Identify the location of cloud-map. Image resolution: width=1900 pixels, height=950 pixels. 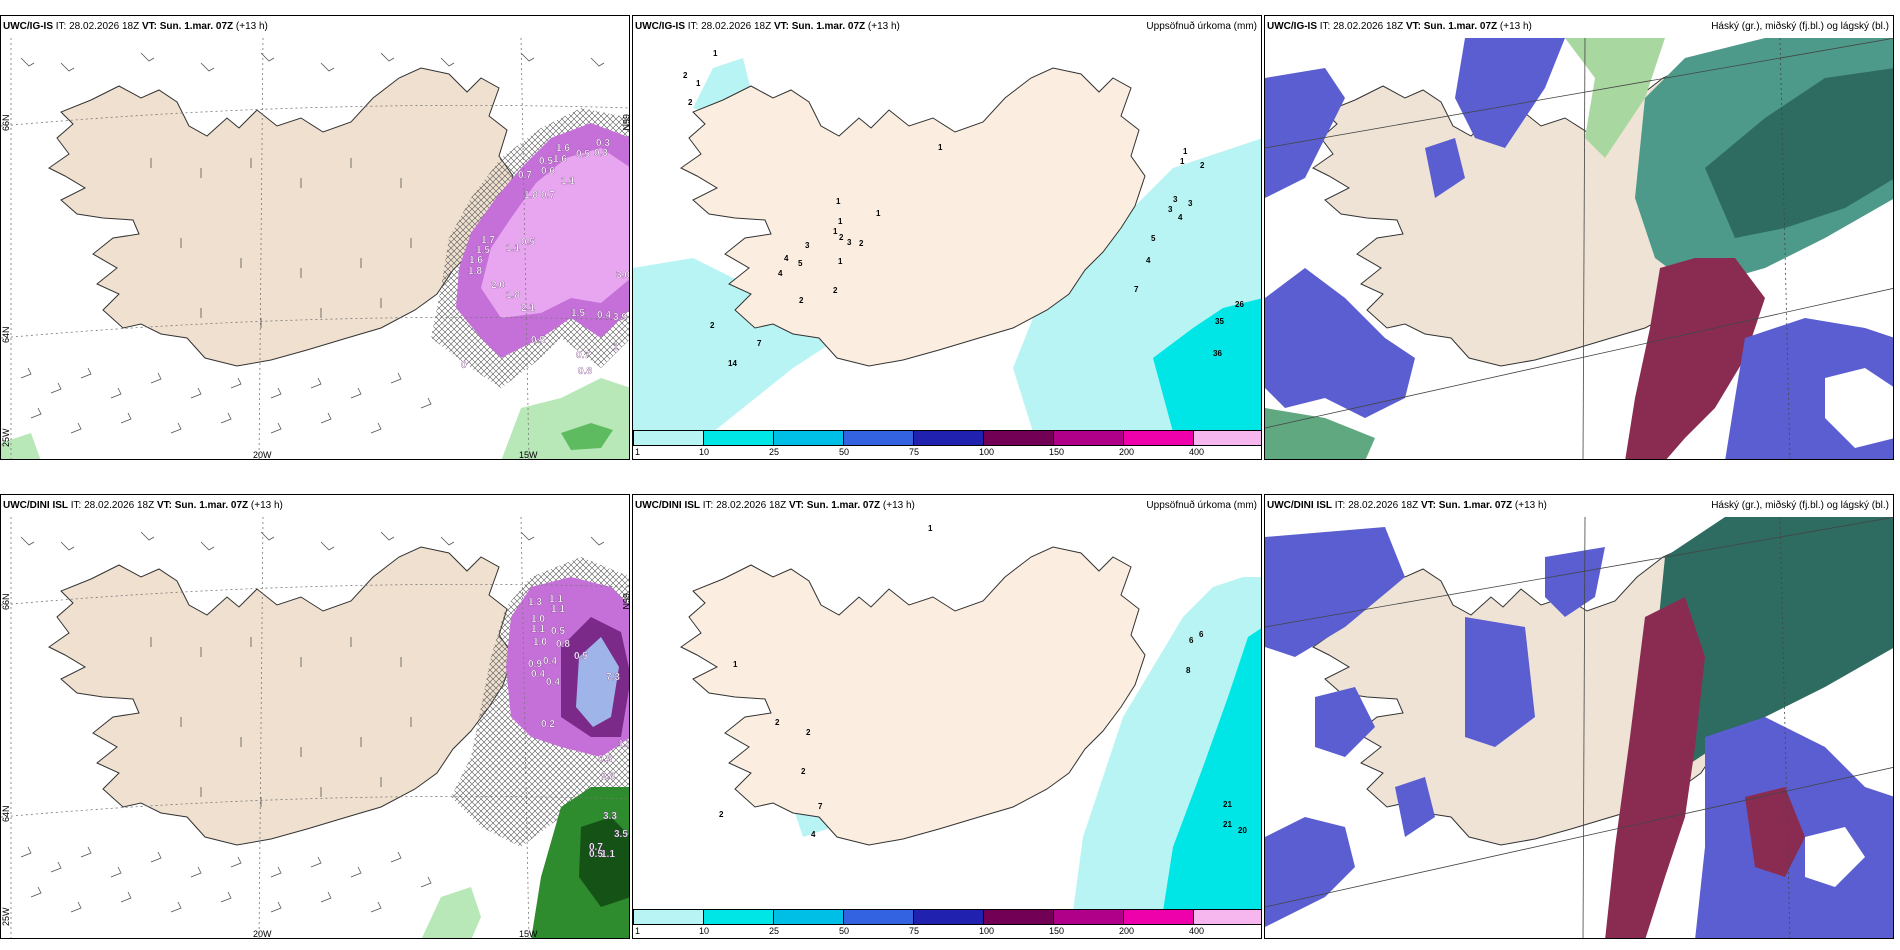
(1579, 727).